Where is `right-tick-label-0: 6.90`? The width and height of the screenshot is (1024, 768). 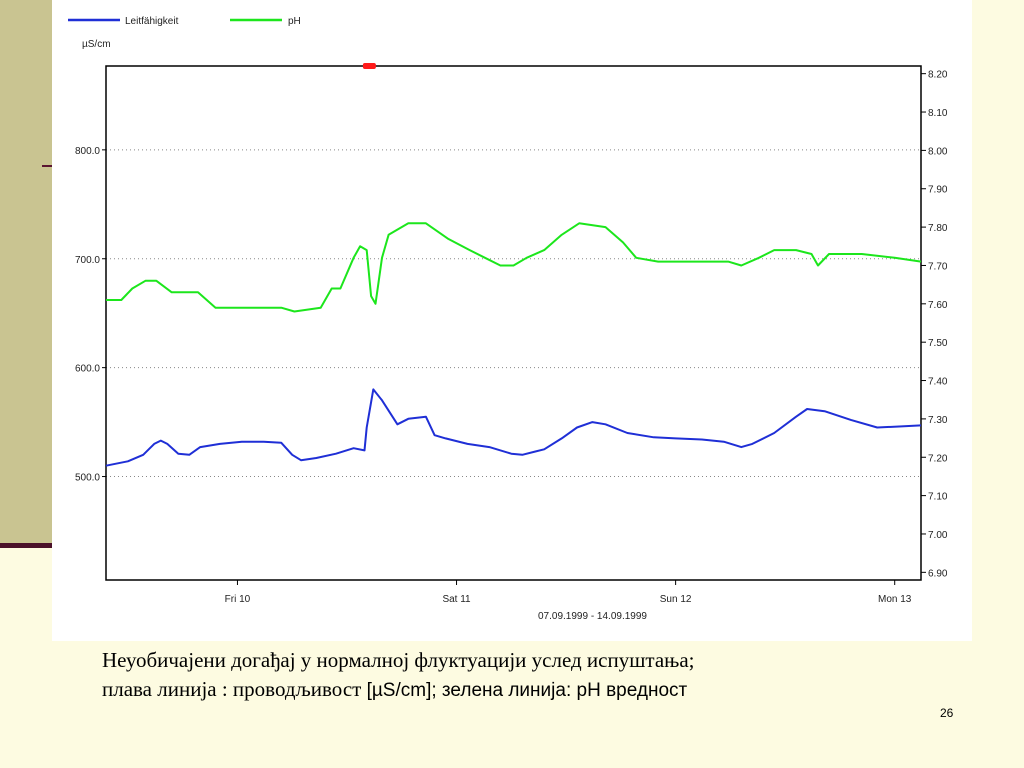
right-tick-label-0: 6.90 is located at coordinates (938, 573).